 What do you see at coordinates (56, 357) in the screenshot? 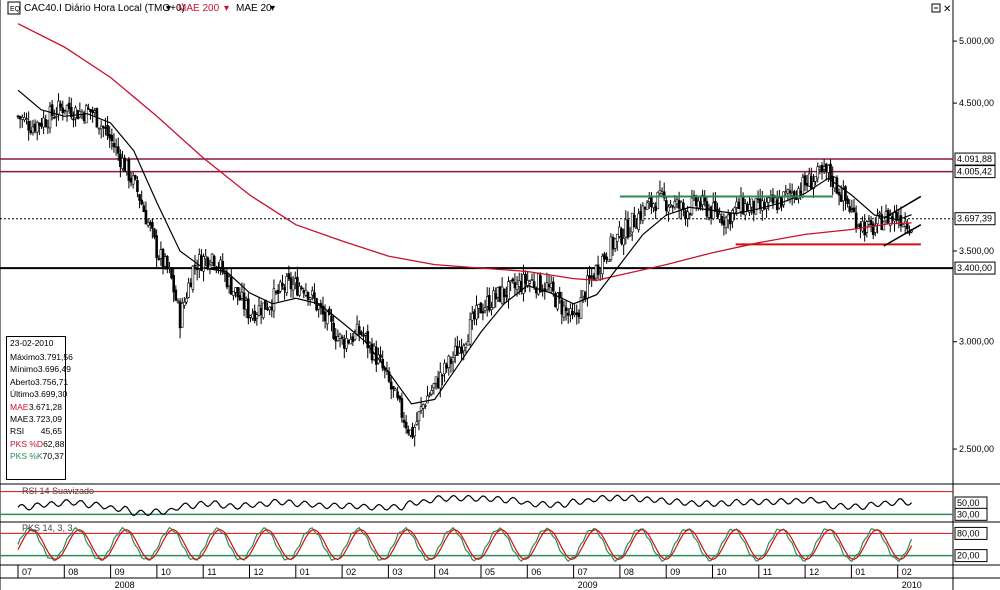
I see `data-window-value: 3.791,56` at bounding box center [56, 357].